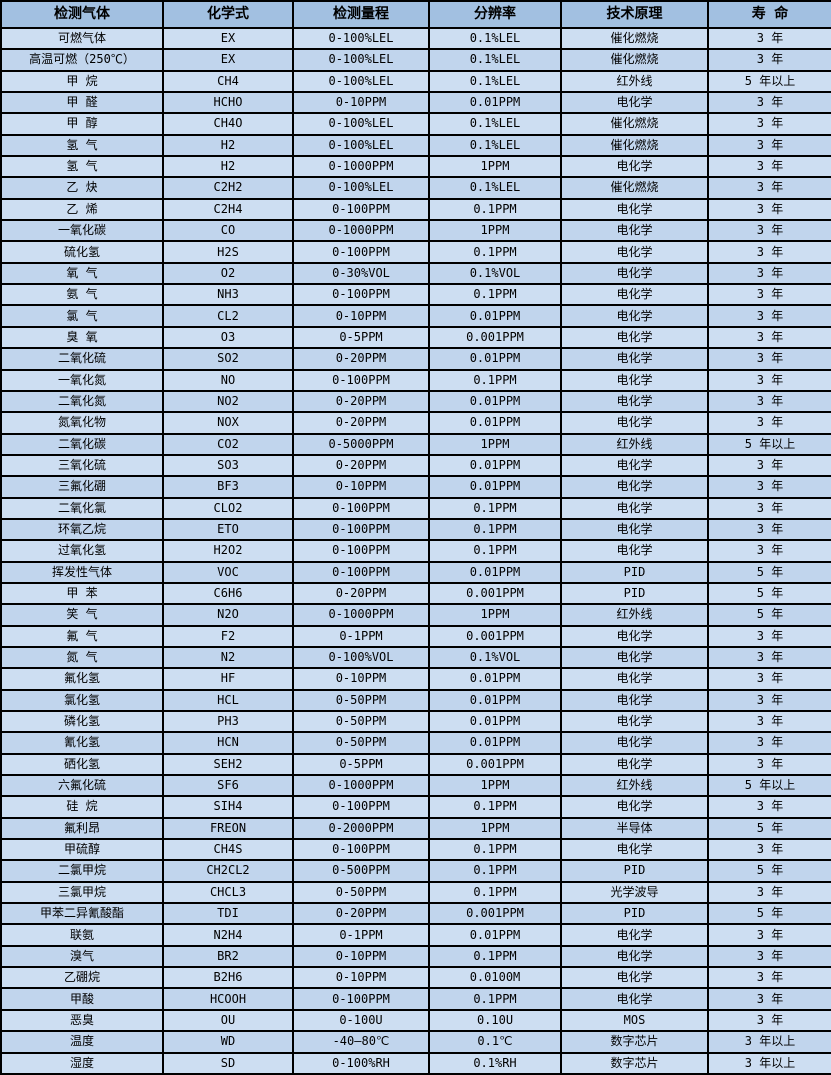  What do you see at coordinates (415, 401) in the screenshot?
I see `table-row: 二氧化氮 NO2 0-20PPM 0.01PPM 电化学 3 年` at bounding box center [415, 401].